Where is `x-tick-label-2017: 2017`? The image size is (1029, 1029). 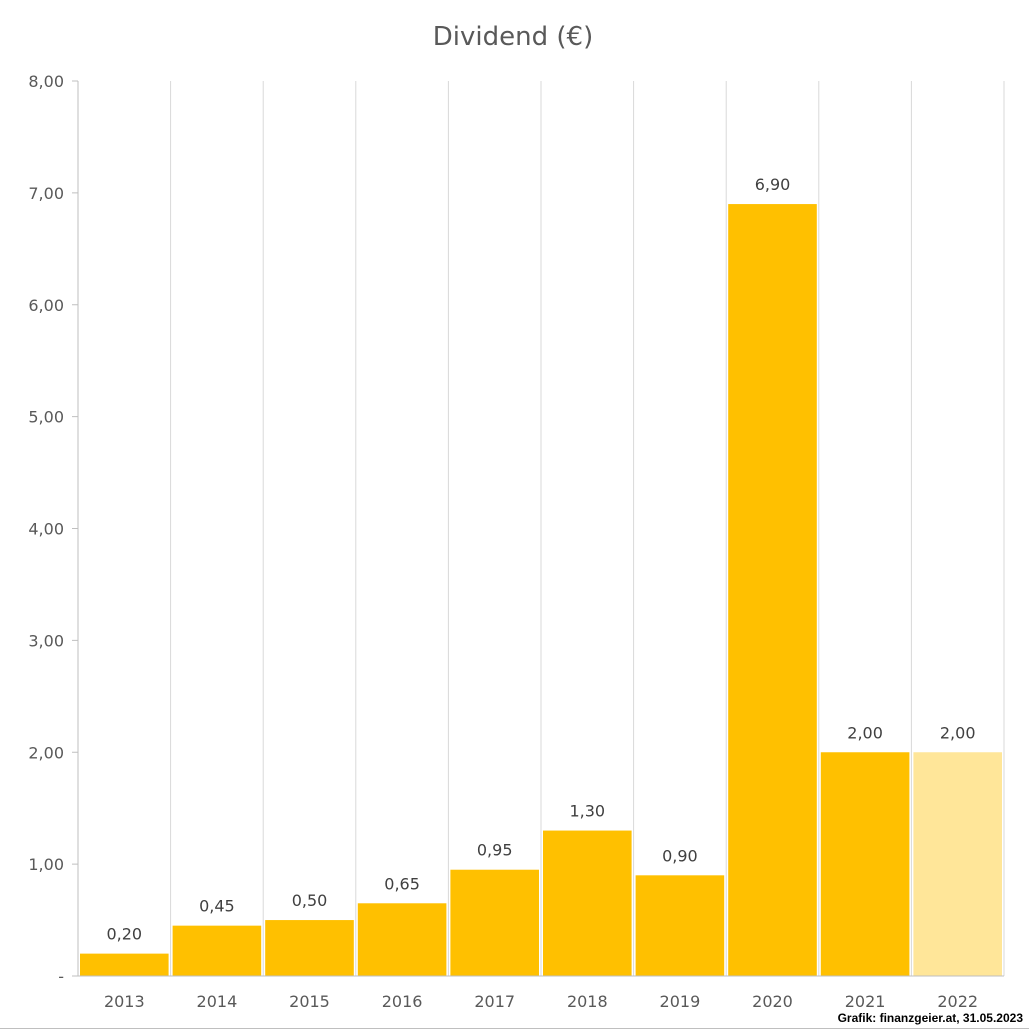 x-tick-label-2017: 2017 is located at coordinates (494, 1001).